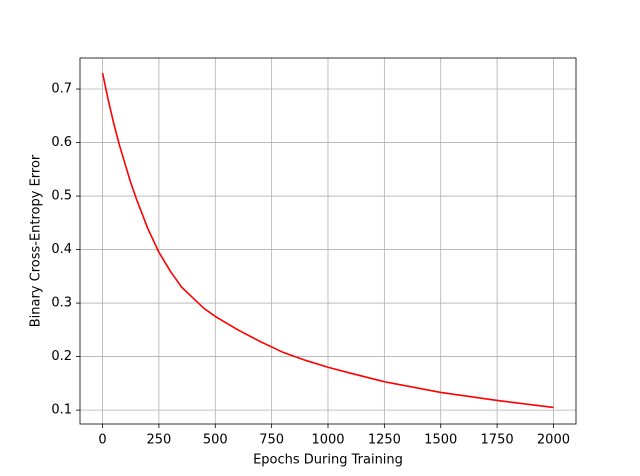 The height and width of the screenshot is (476, 640). Describe the element at coordinates (102, 440) in the screenshot. I see `x-tick-label: 0` at that location.